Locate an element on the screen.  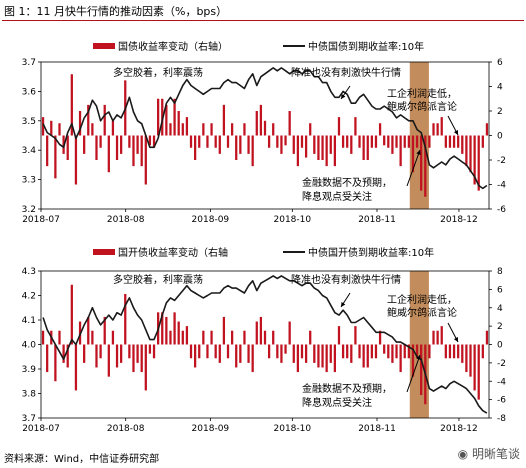
annotation: 降息观点受关注 is located at coordinates (337, 196).